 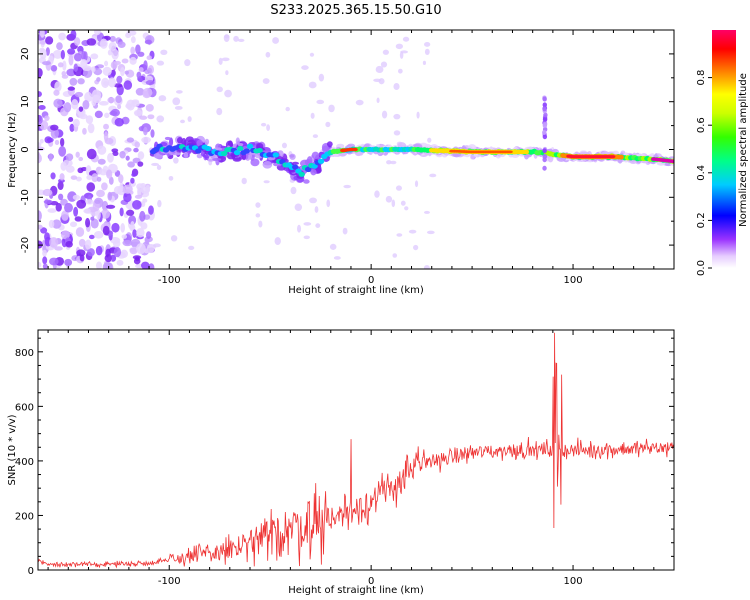 I want to click on snr-xtick-label: -100, so click(x=169, y=581).